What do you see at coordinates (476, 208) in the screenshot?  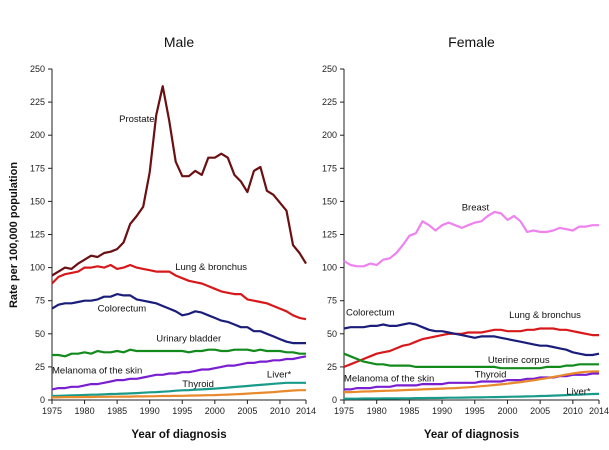 I see `series-label-breast: Breast` at bounding box center [476, 208].